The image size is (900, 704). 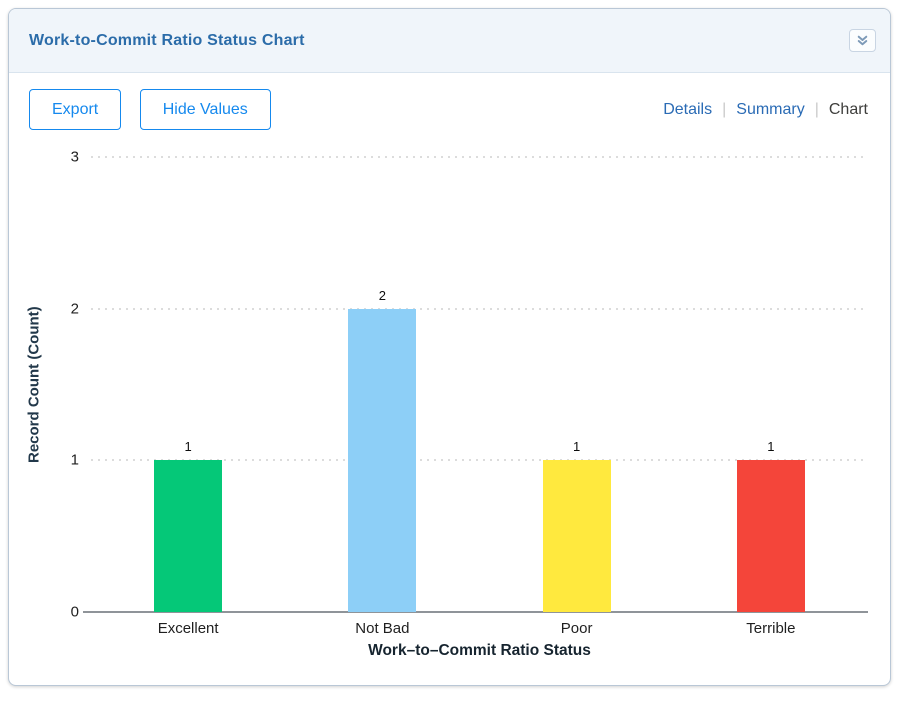 What do you see at coordinates (479, 628) in the screenshot?
I see `x-tick-labels: Excellent Not Bad Poor Terrible` at bounding box center [479, 628].